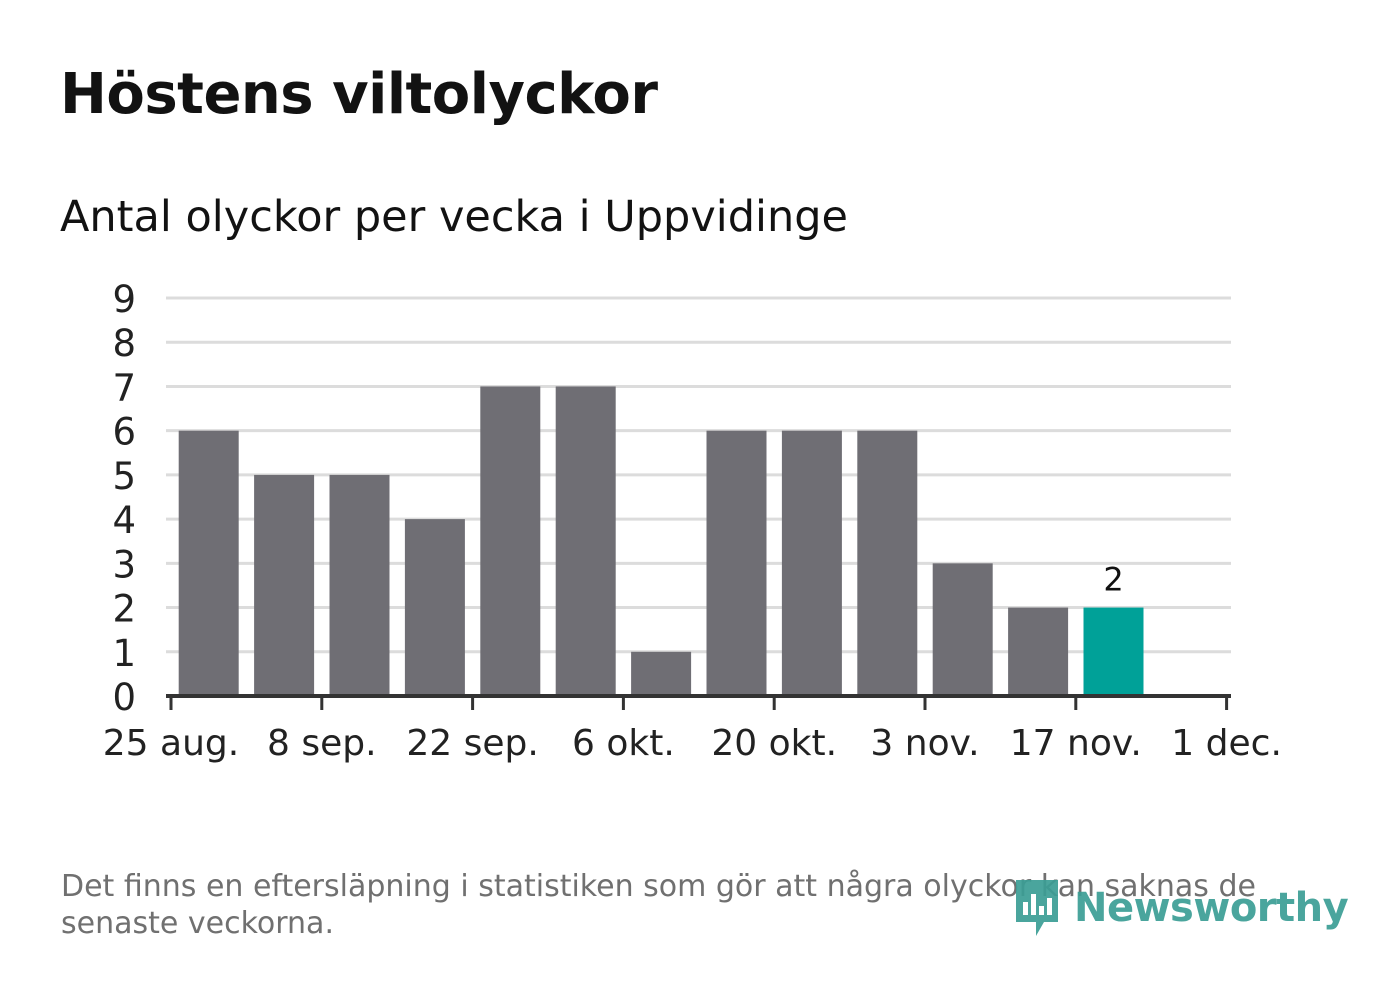 This screenshot has height=999, width=1382. Describe the element at coordinates (1076, 743) in the screenshot. I see `x-tick-label: 17 nov.` at that location.